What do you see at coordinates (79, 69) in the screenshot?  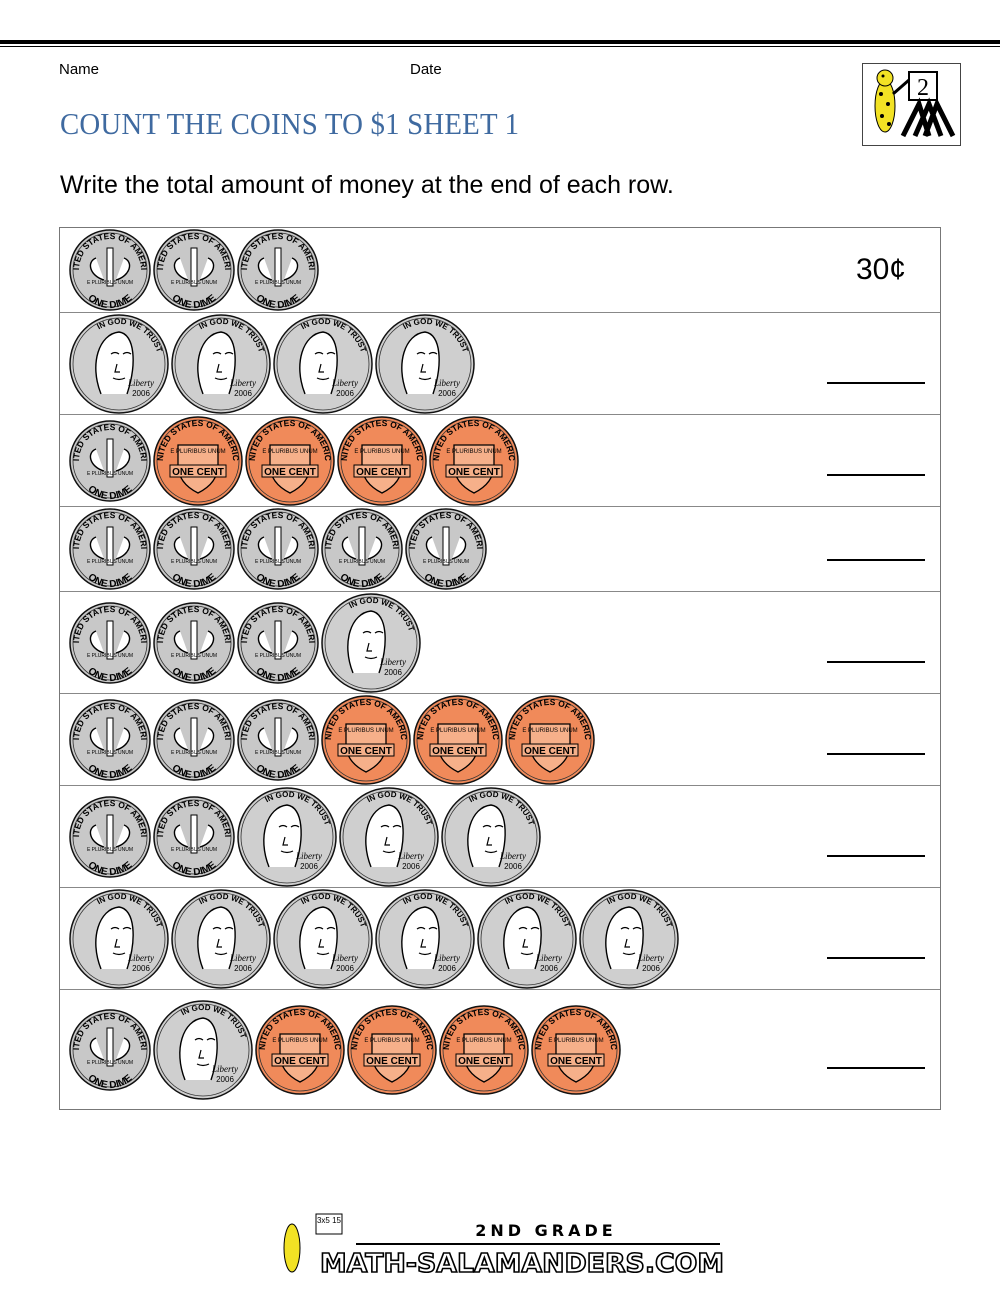 I see `name-label: Name` at bounding box center [79, 69].